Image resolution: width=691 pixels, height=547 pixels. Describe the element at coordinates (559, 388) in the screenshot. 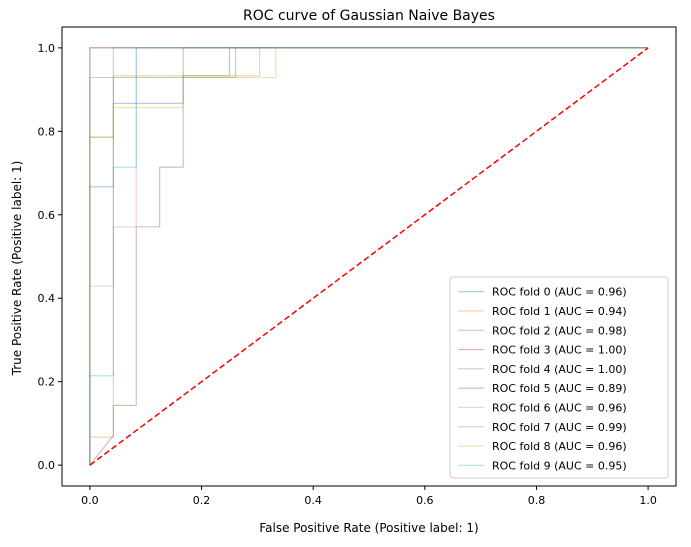

I see `legend-entry-label: ROC fold 5 (AUC = 0.89)` at that location.